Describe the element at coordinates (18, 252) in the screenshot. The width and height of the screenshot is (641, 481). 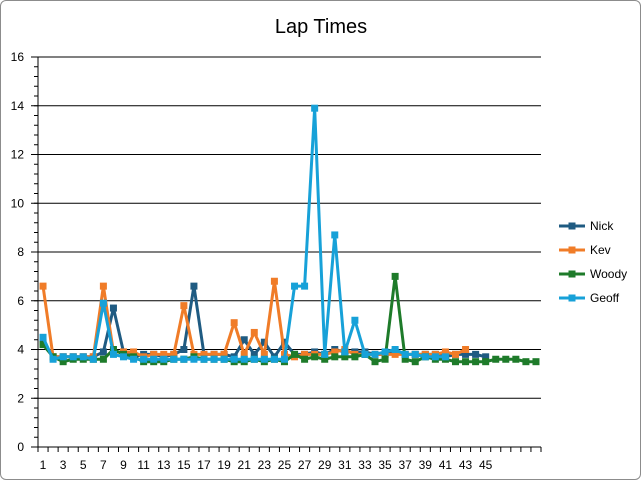
I see `y-axis-tick-labels: 0 2 4 6 8 10 12 14 16` at that location.